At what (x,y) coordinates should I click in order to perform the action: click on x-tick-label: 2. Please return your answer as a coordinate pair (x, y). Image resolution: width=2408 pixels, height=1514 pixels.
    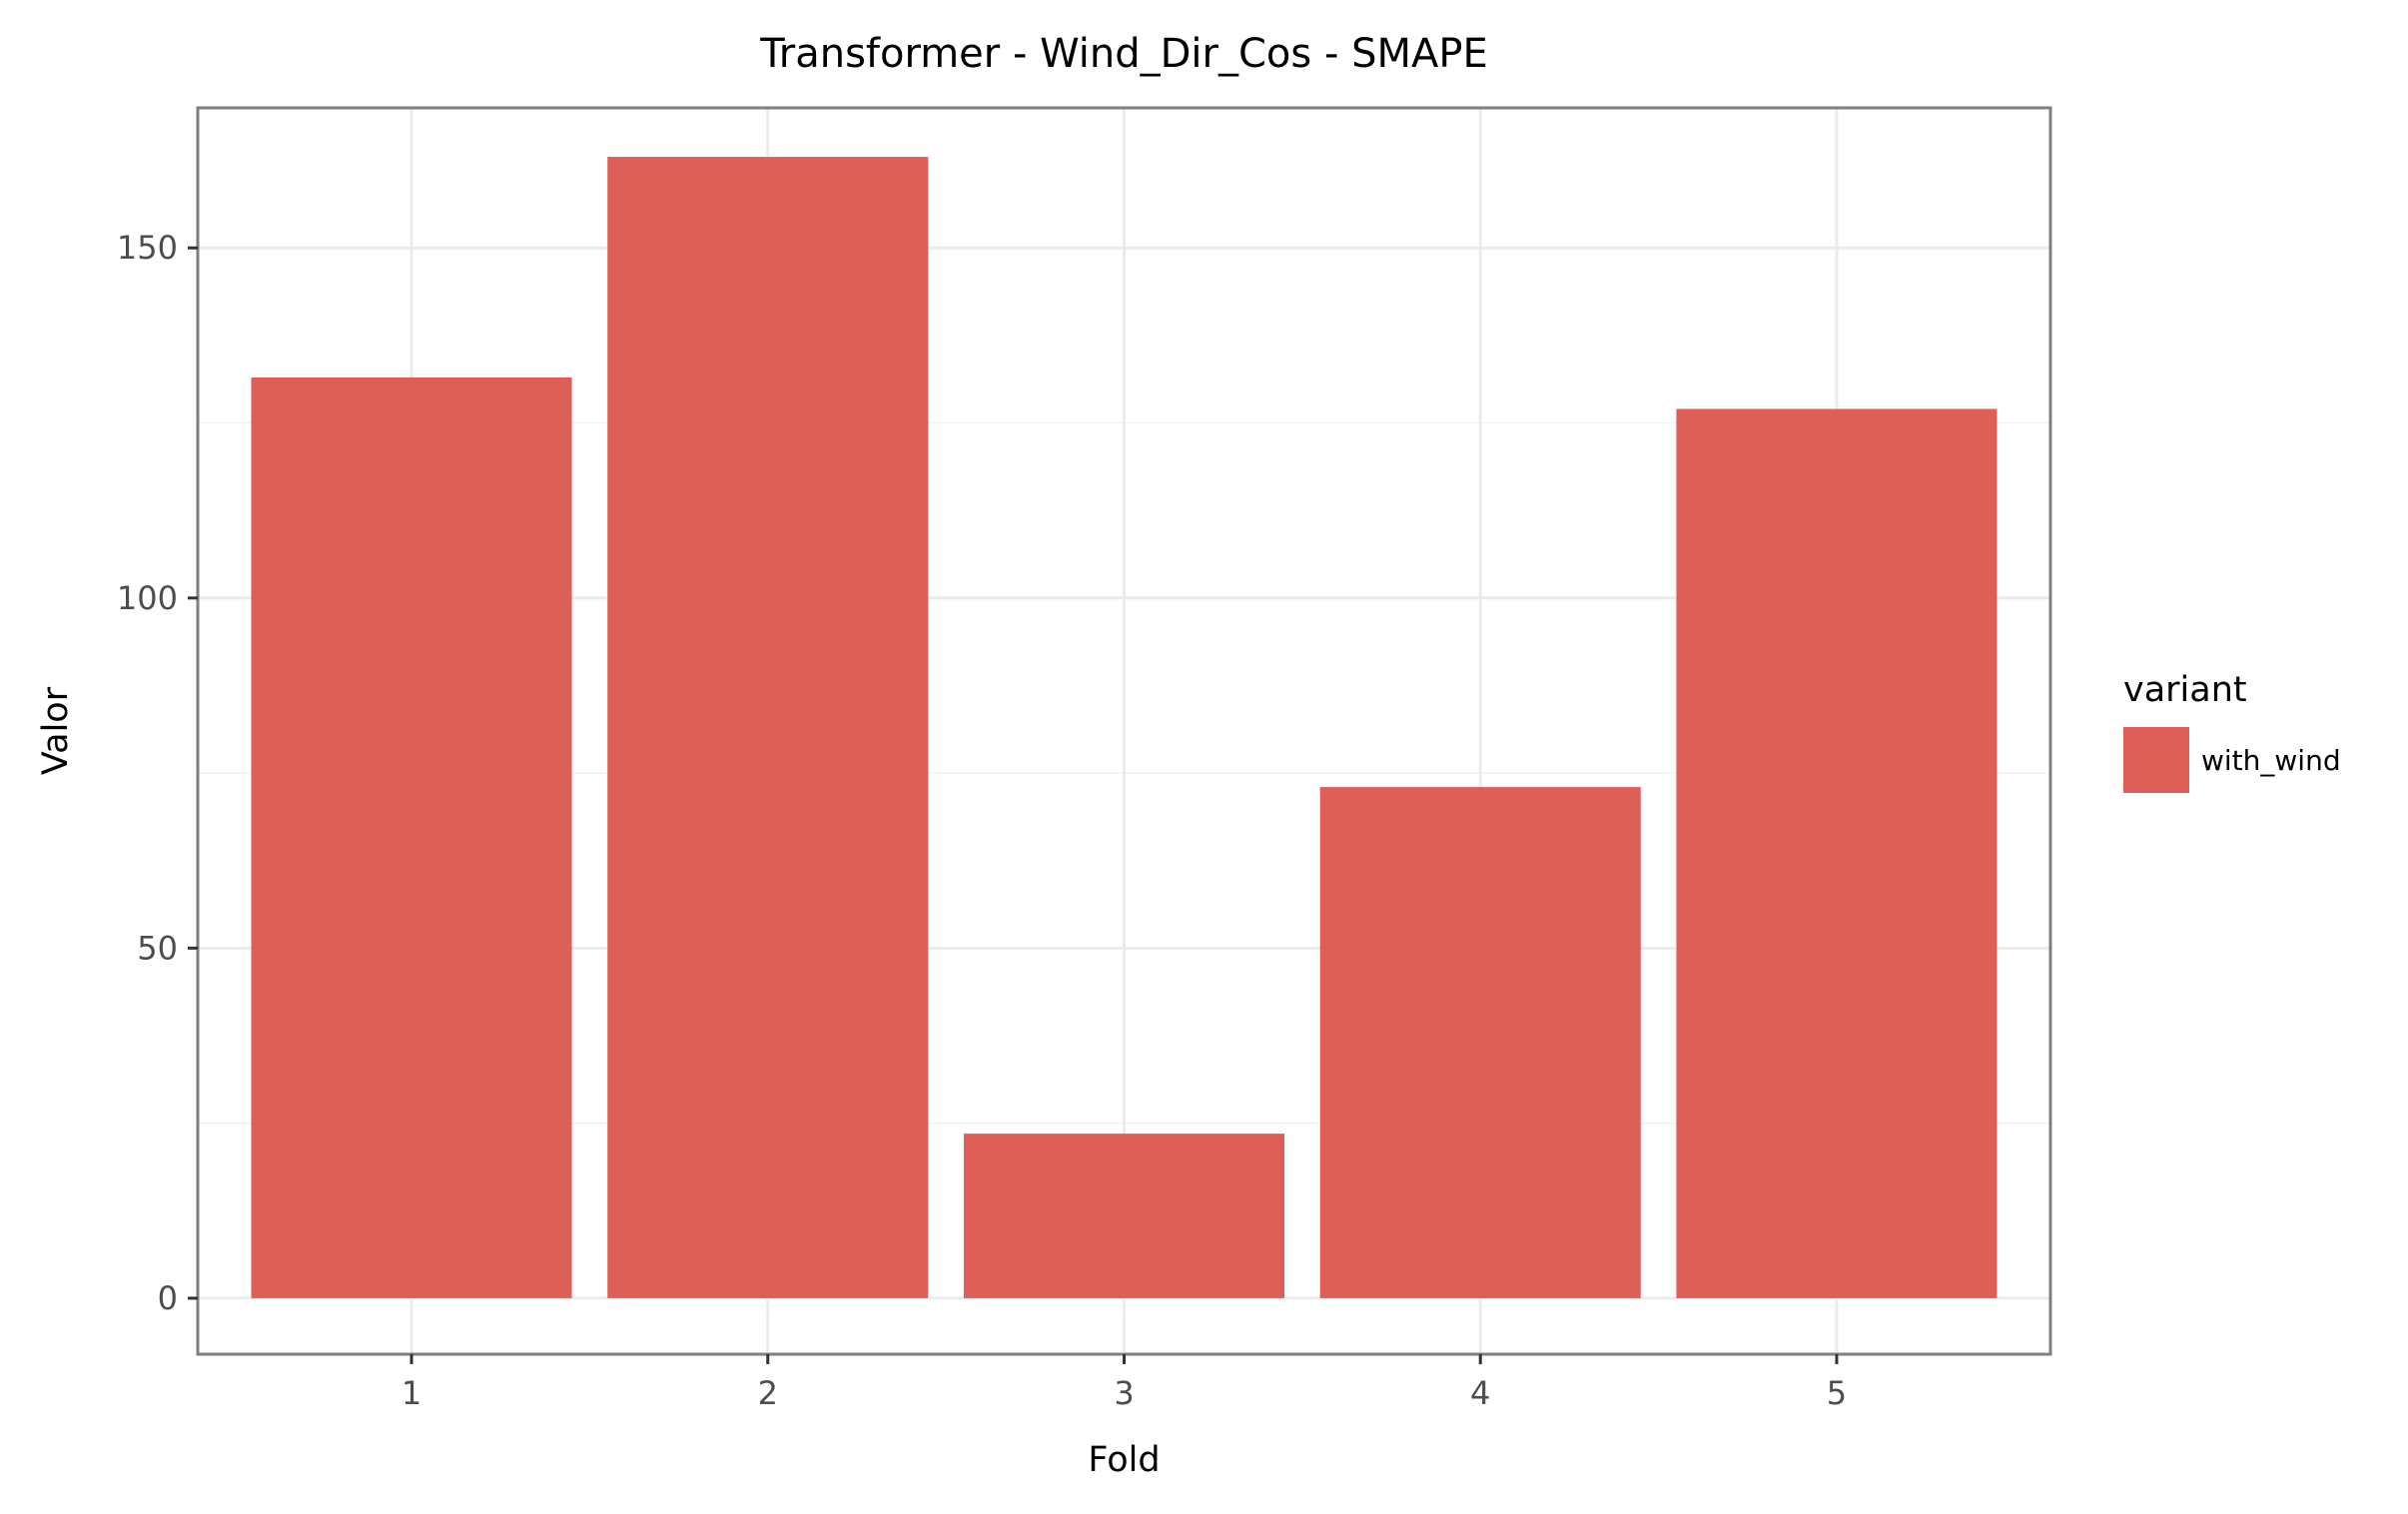
    Looking at the image, I should click on (768, 1393).